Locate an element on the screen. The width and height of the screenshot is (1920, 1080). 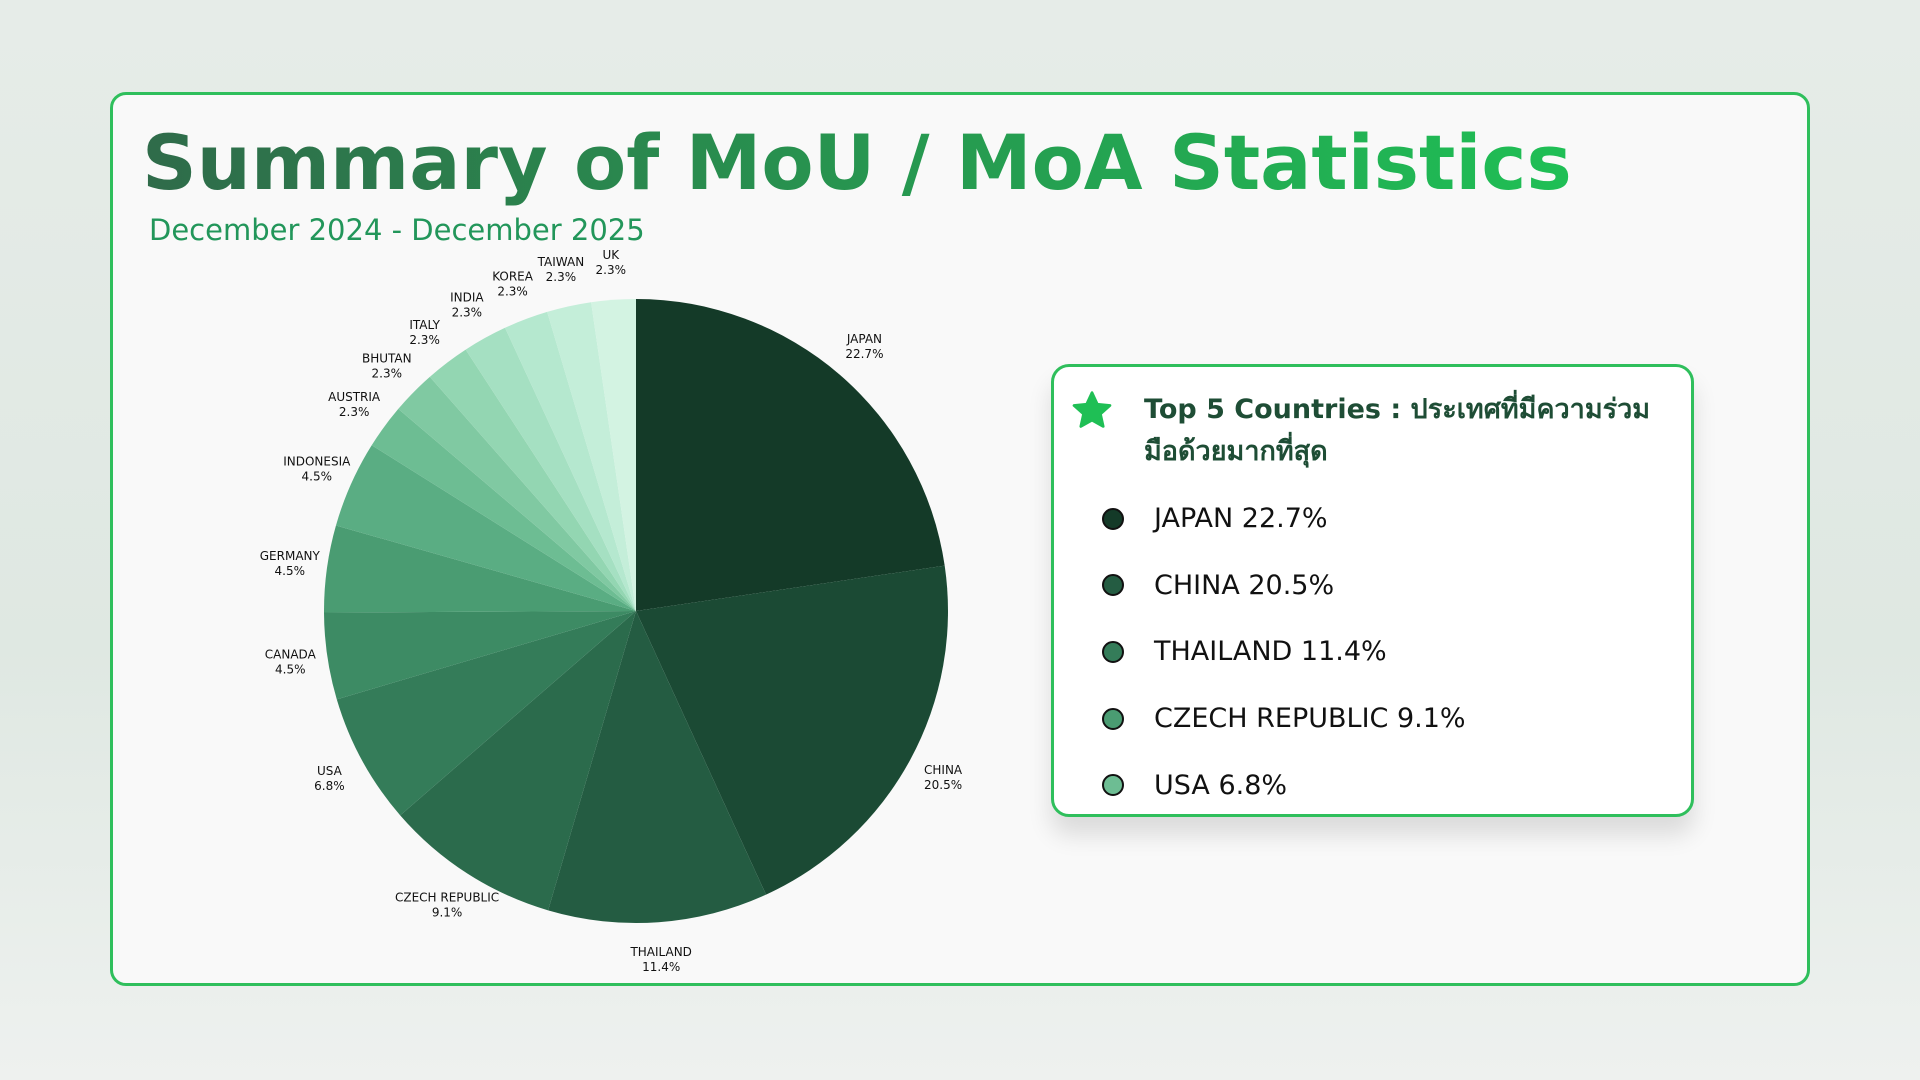
slice-label: BHUTAN is located at coordinates (387, 359).